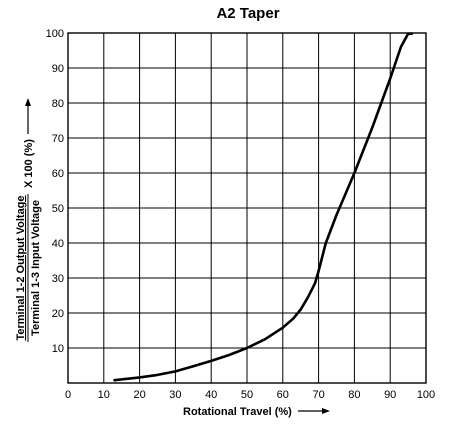 The image size is (451, 425). I want to click on x-tick-label: 100, so click(426, 395).